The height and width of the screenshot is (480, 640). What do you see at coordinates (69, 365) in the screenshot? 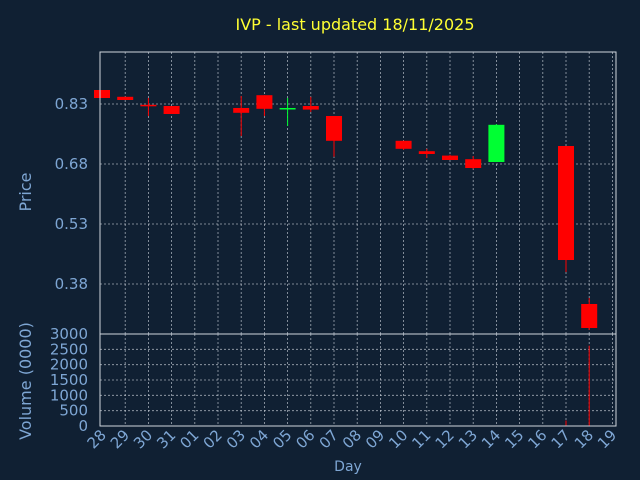
I see `volume-tick-label: 2000` at bounding box center [69, 365].